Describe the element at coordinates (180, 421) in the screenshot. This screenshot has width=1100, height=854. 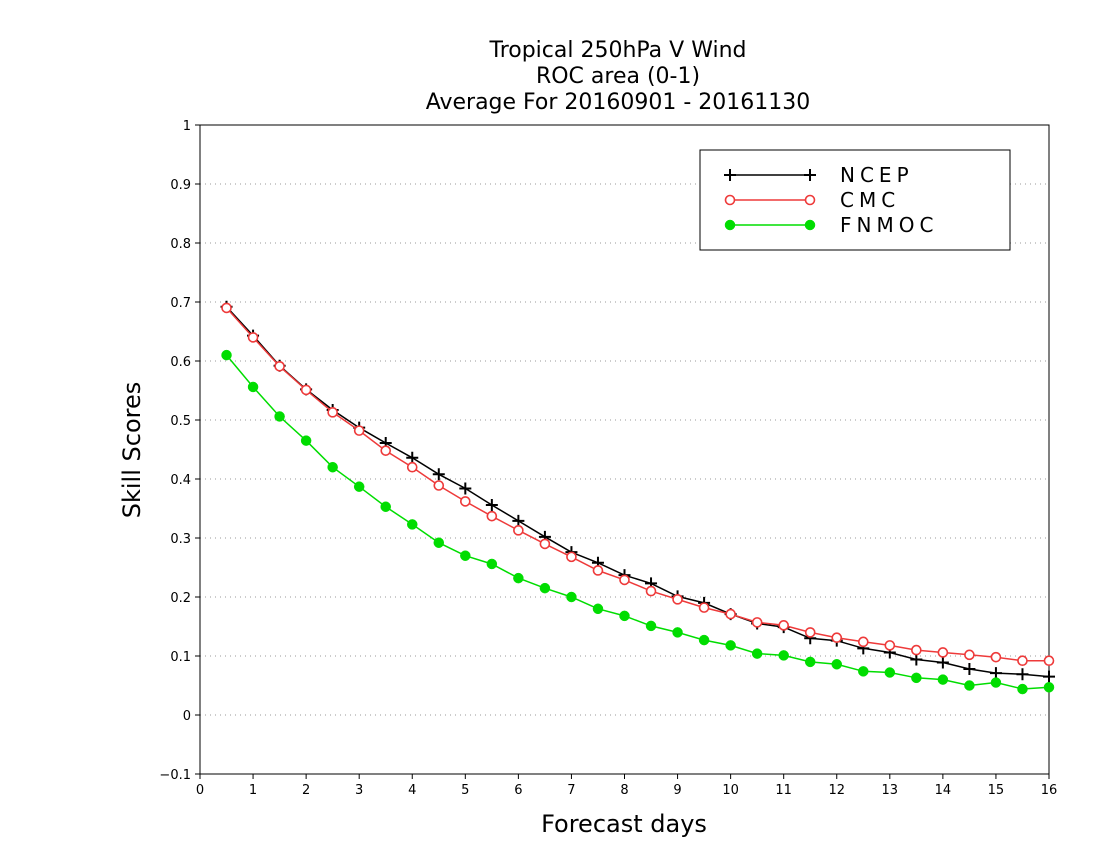
I see `y-tick-label: 0.5` at that location.